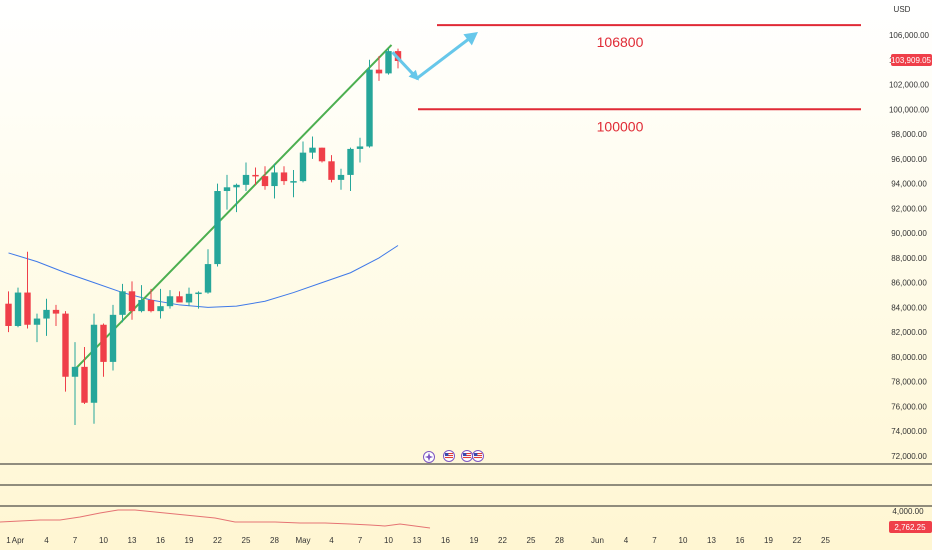  I want to click on y-tick-label: 82,000.00, so click(909, 332).